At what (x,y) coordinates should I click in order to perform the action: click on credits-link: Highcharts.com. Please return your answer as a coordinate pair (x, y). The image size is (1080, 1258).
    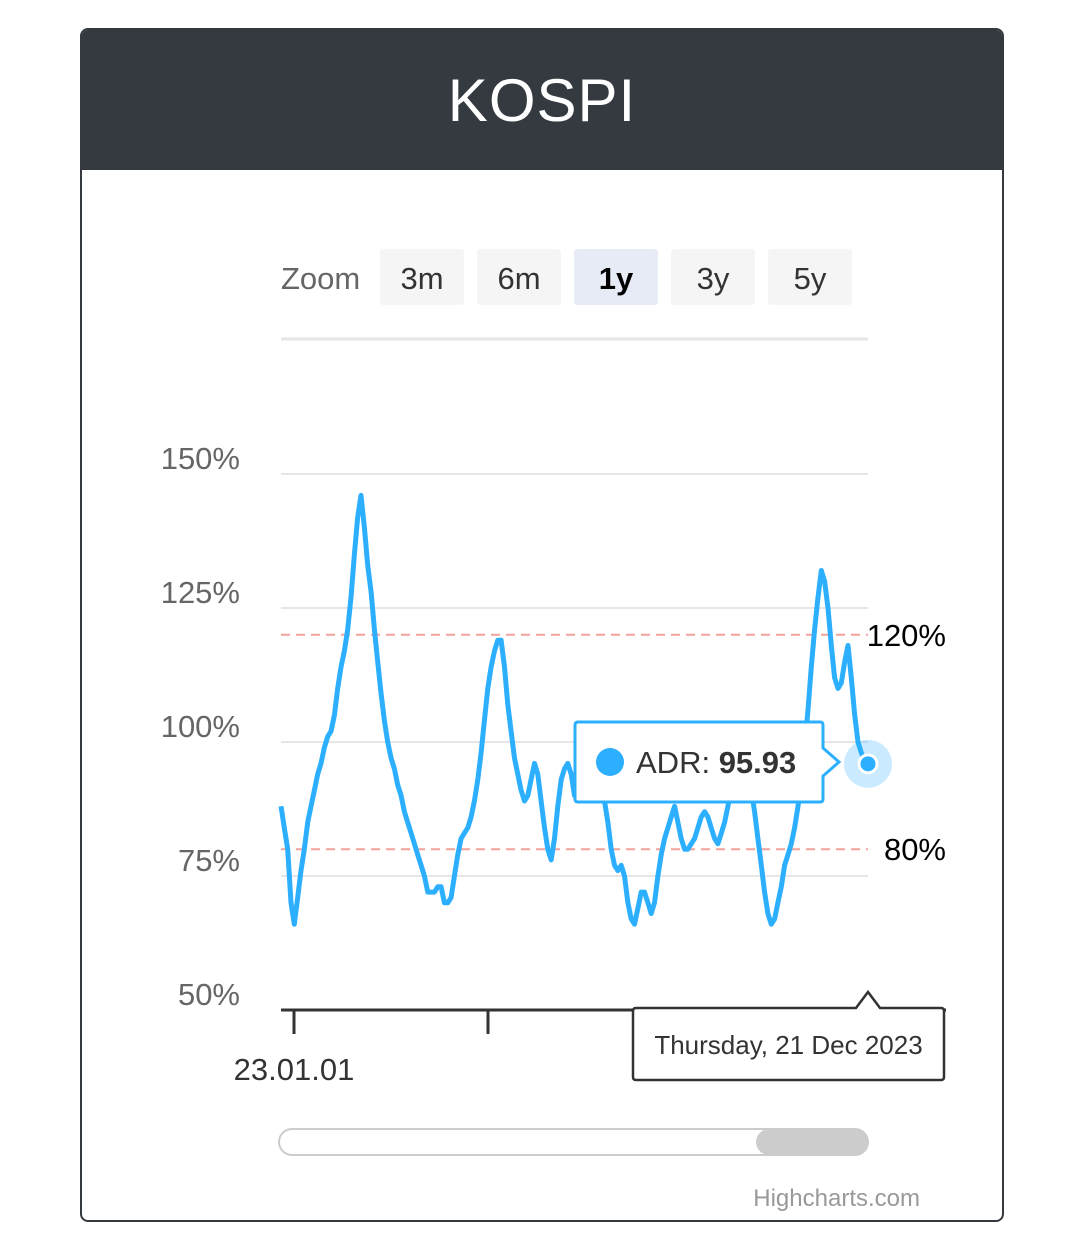
    Looking at the image, I should click on (836, 1198).